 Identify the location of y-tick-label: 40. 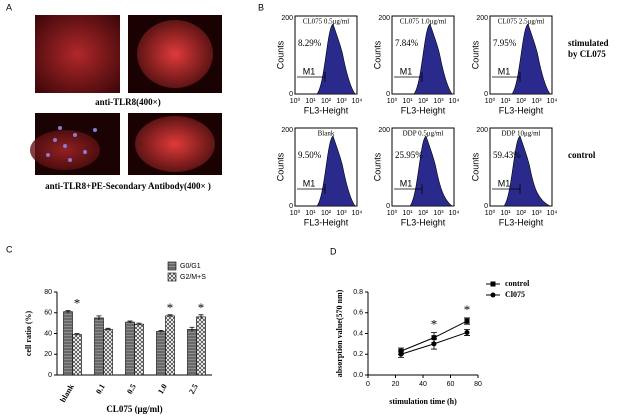
(48, 333).